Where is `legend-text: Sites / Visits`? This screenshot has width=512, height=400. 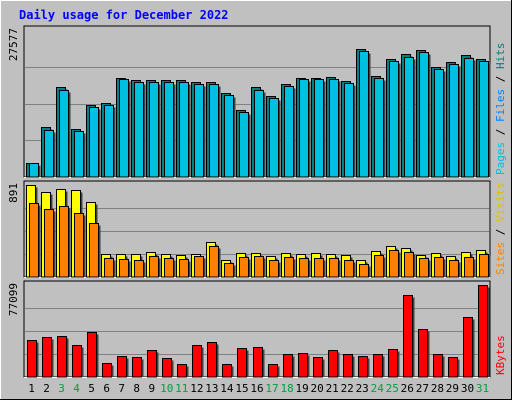
legend-text: Sites / Visits is located at coordinates (500, 228).